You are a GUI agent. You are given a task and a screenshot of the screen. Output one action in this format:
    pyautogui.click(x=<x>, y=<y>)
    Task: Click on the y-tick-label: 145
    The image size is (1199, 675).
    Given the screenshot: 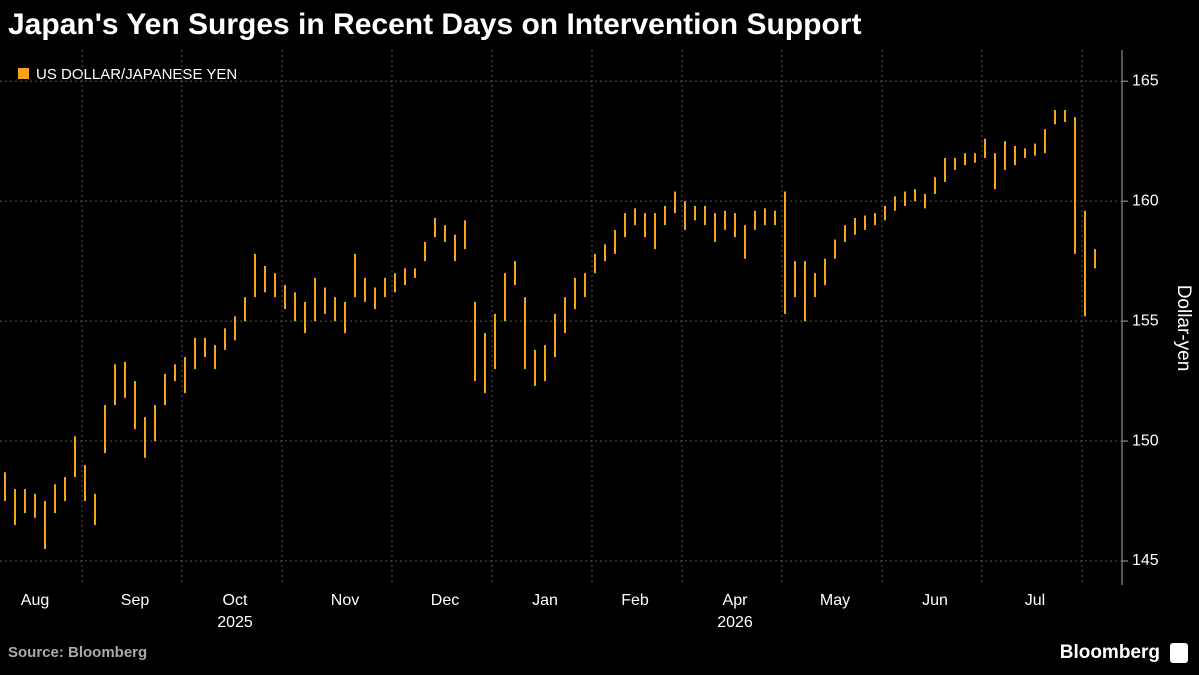 What is the action you would take?
    pyautogui.click(x=1145, y=560)
    